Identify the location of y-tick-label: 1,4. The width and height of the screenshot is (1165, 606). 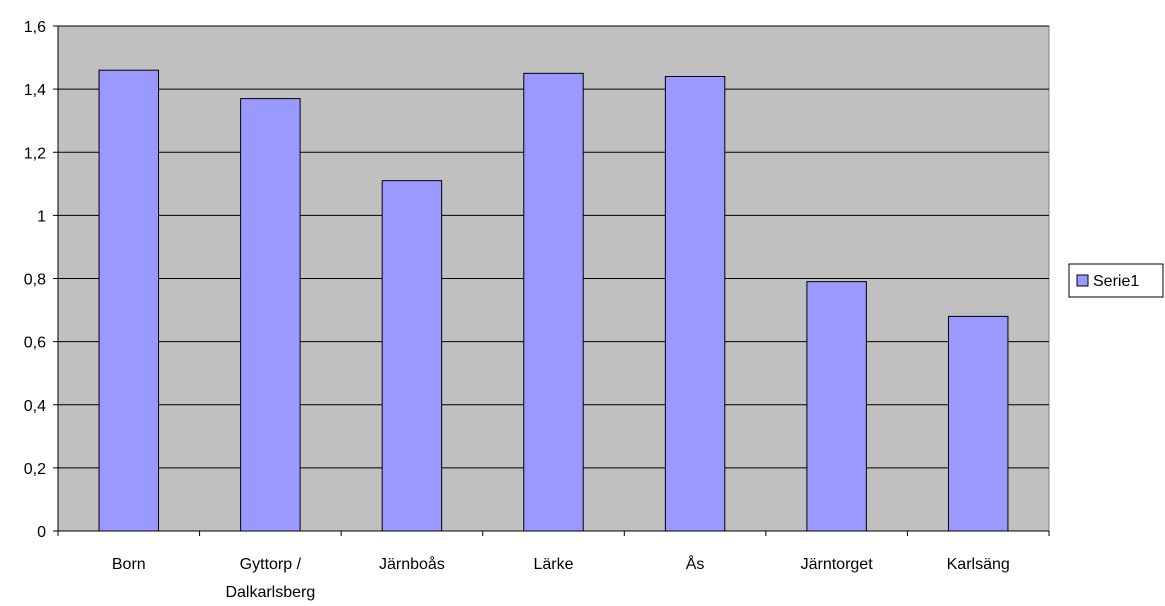
(35, 90).